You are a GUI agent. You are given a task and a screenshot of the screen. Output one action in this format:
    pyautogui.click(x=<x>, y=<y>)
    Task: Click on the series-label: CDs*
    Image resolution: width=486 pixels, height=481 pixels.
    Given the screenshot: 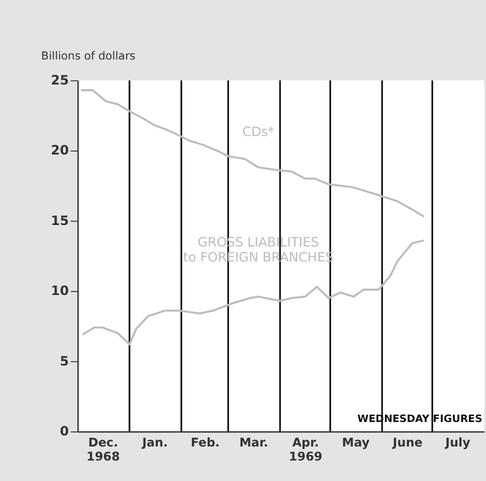 What is the action you would take?
    pyautogui.click(x=258, y=132)
    